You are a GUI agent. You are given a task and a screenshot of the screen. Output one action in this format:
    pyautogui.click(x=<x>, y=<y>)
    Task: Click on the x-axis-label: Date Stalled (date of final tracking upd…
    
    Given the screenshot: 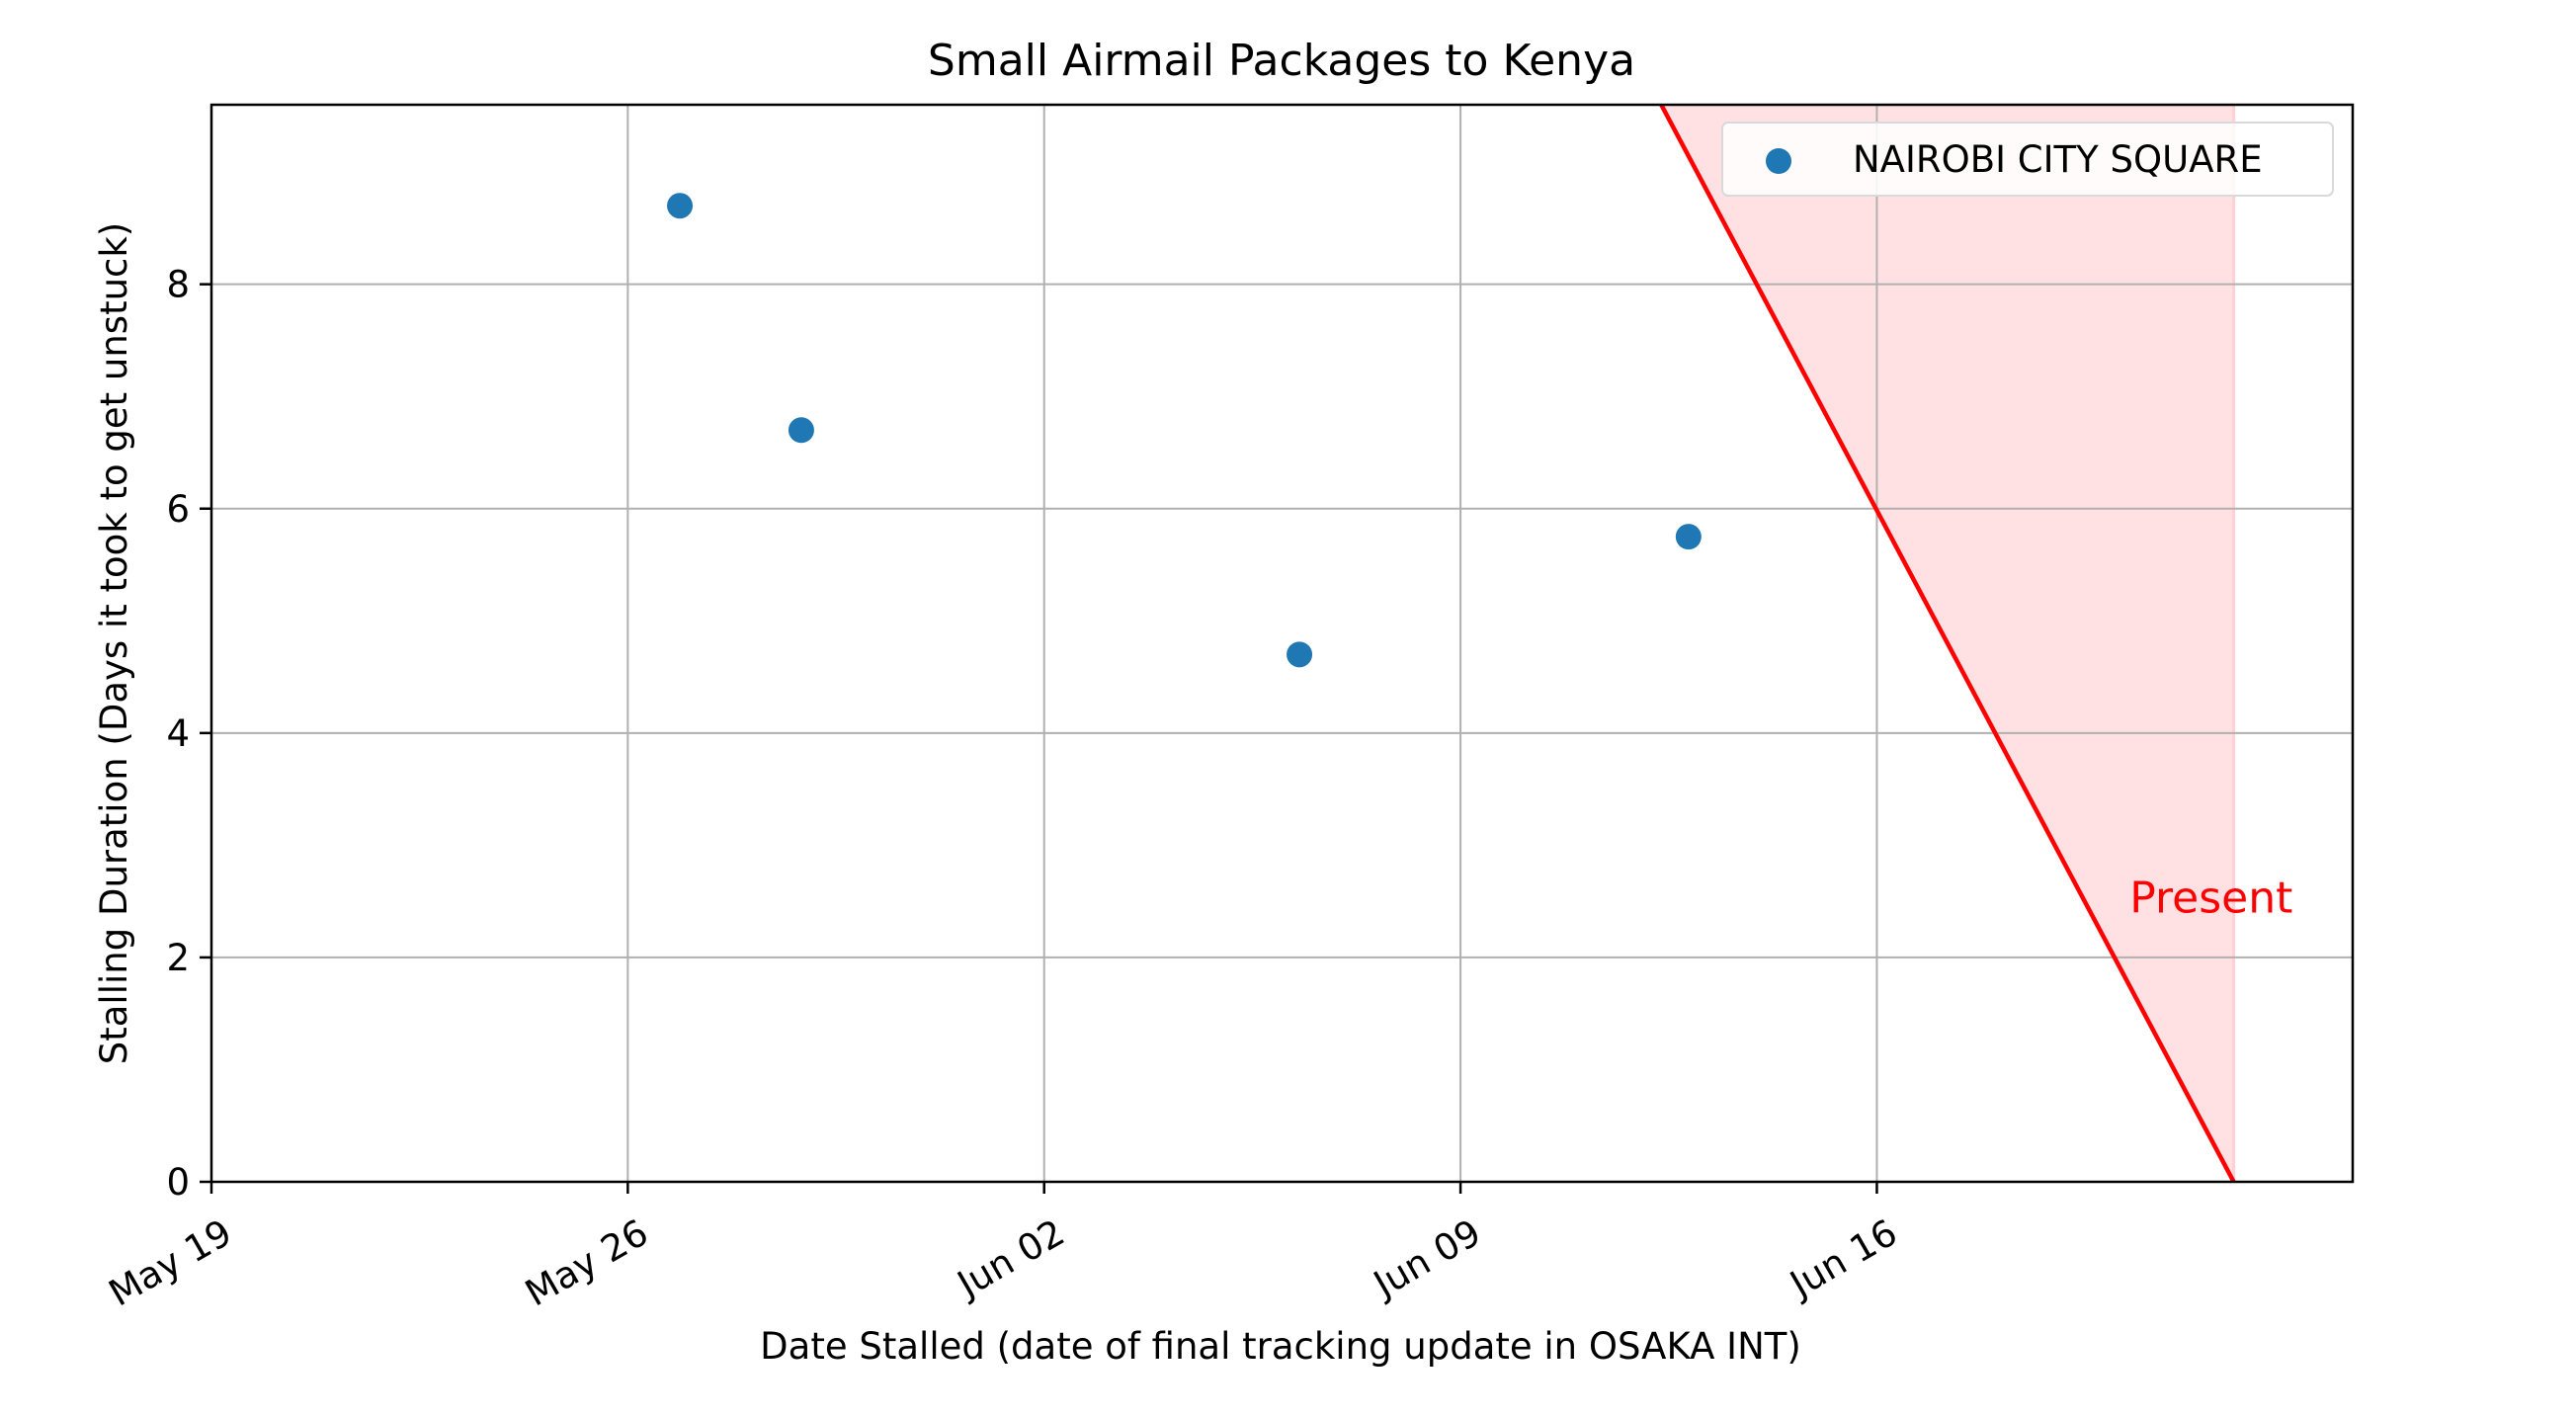 What is the action you would take?
    pyautogui.click(x=1280, y=1346)
    